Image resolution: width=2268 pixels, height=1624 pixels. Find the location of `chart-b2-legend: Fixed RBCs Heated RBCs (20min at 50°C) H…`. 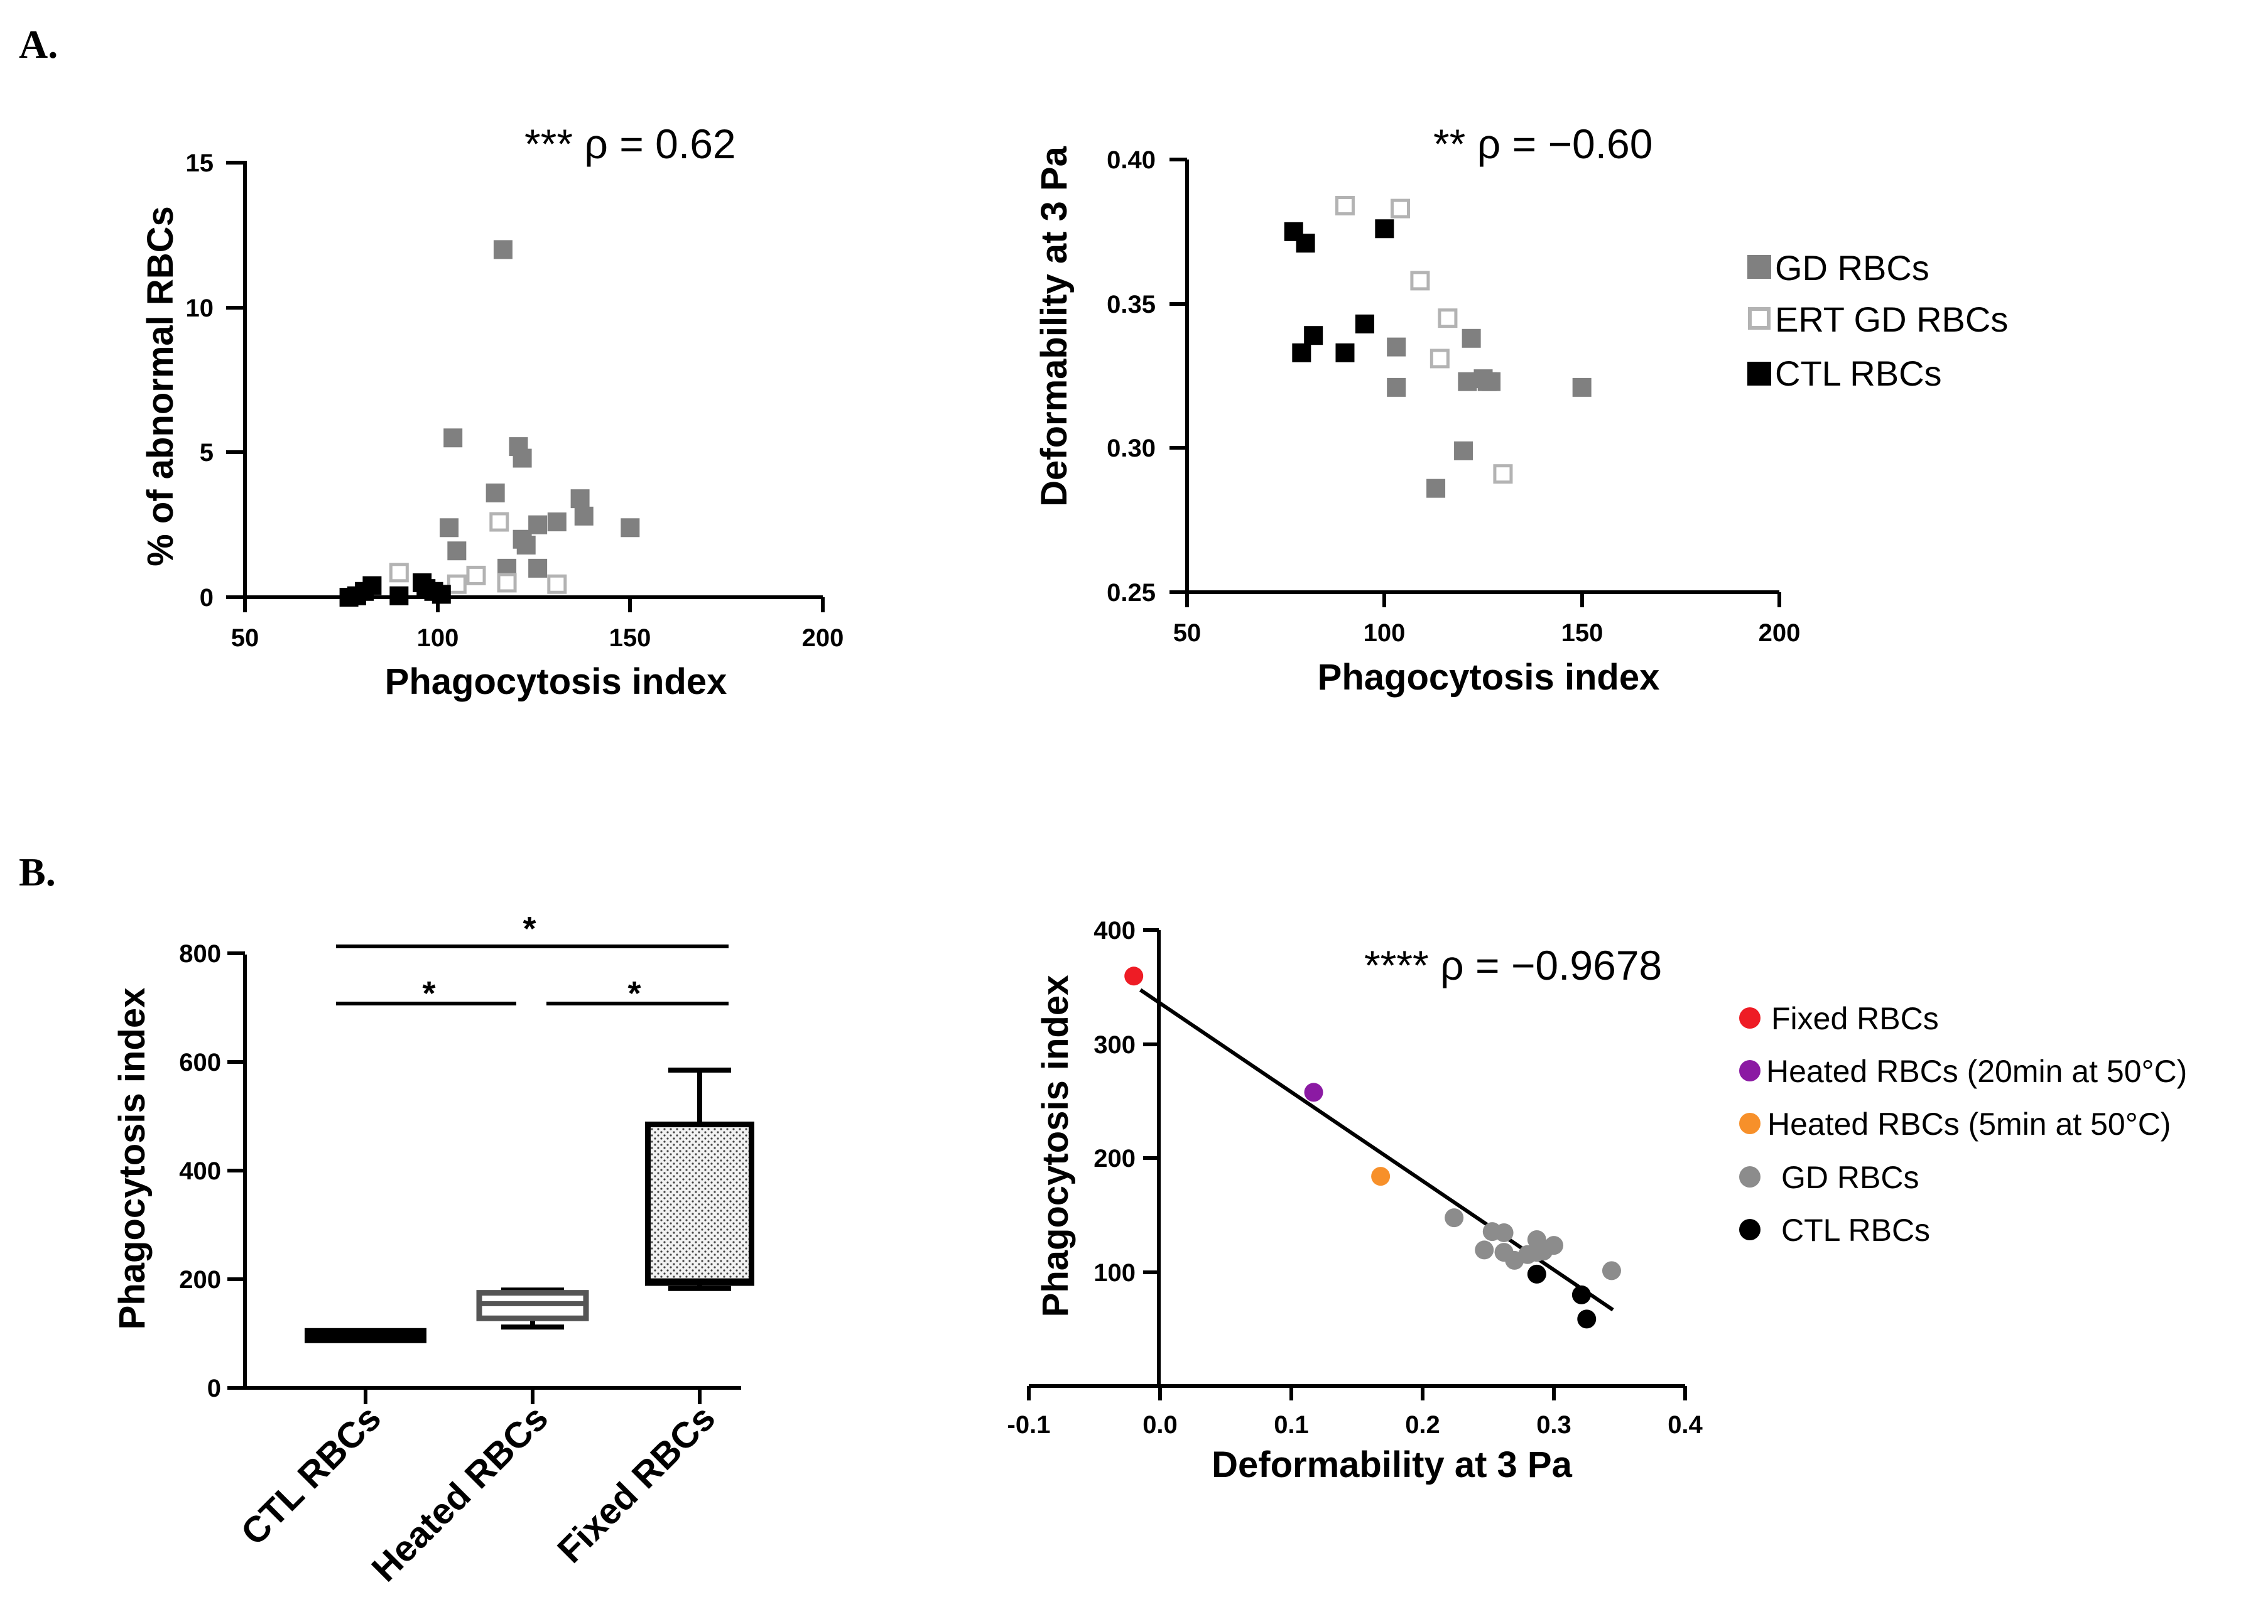

chart-b2-legend: Fixed RBCs Heated RBCs (20min at 50°C) H… is located at coordinates (1963, 1124).